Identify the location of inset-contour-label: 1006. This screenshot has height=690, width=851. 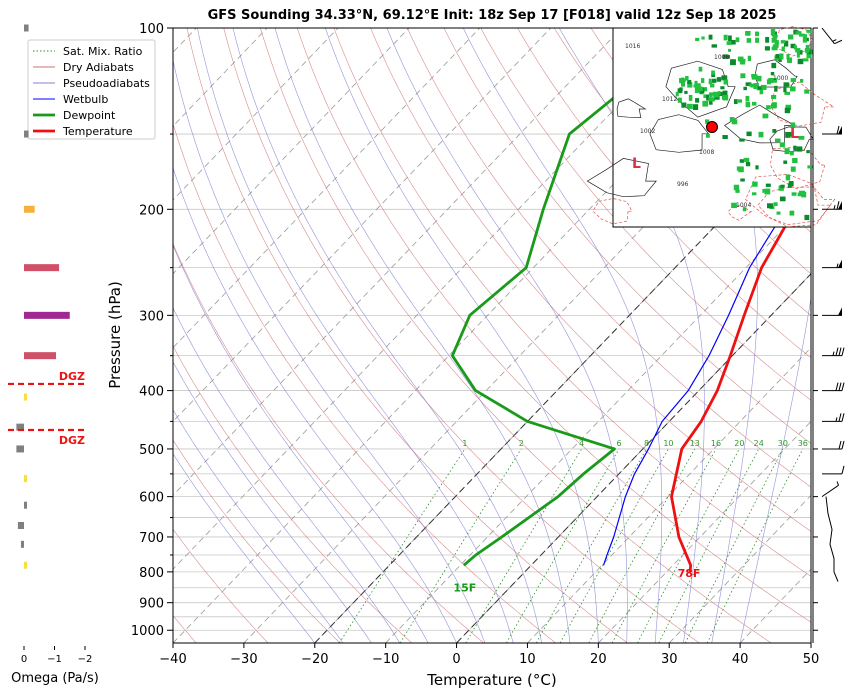
(721, 57).